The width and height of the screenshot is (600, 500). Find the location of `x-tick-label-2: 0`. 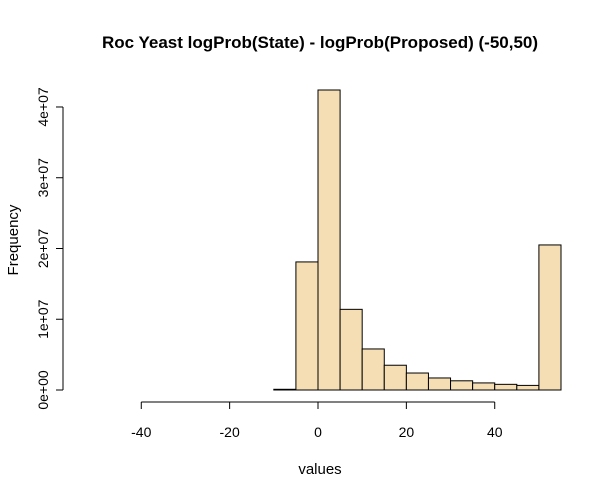

x-tick-label-2: 0 is located at coordinates (318, 432).